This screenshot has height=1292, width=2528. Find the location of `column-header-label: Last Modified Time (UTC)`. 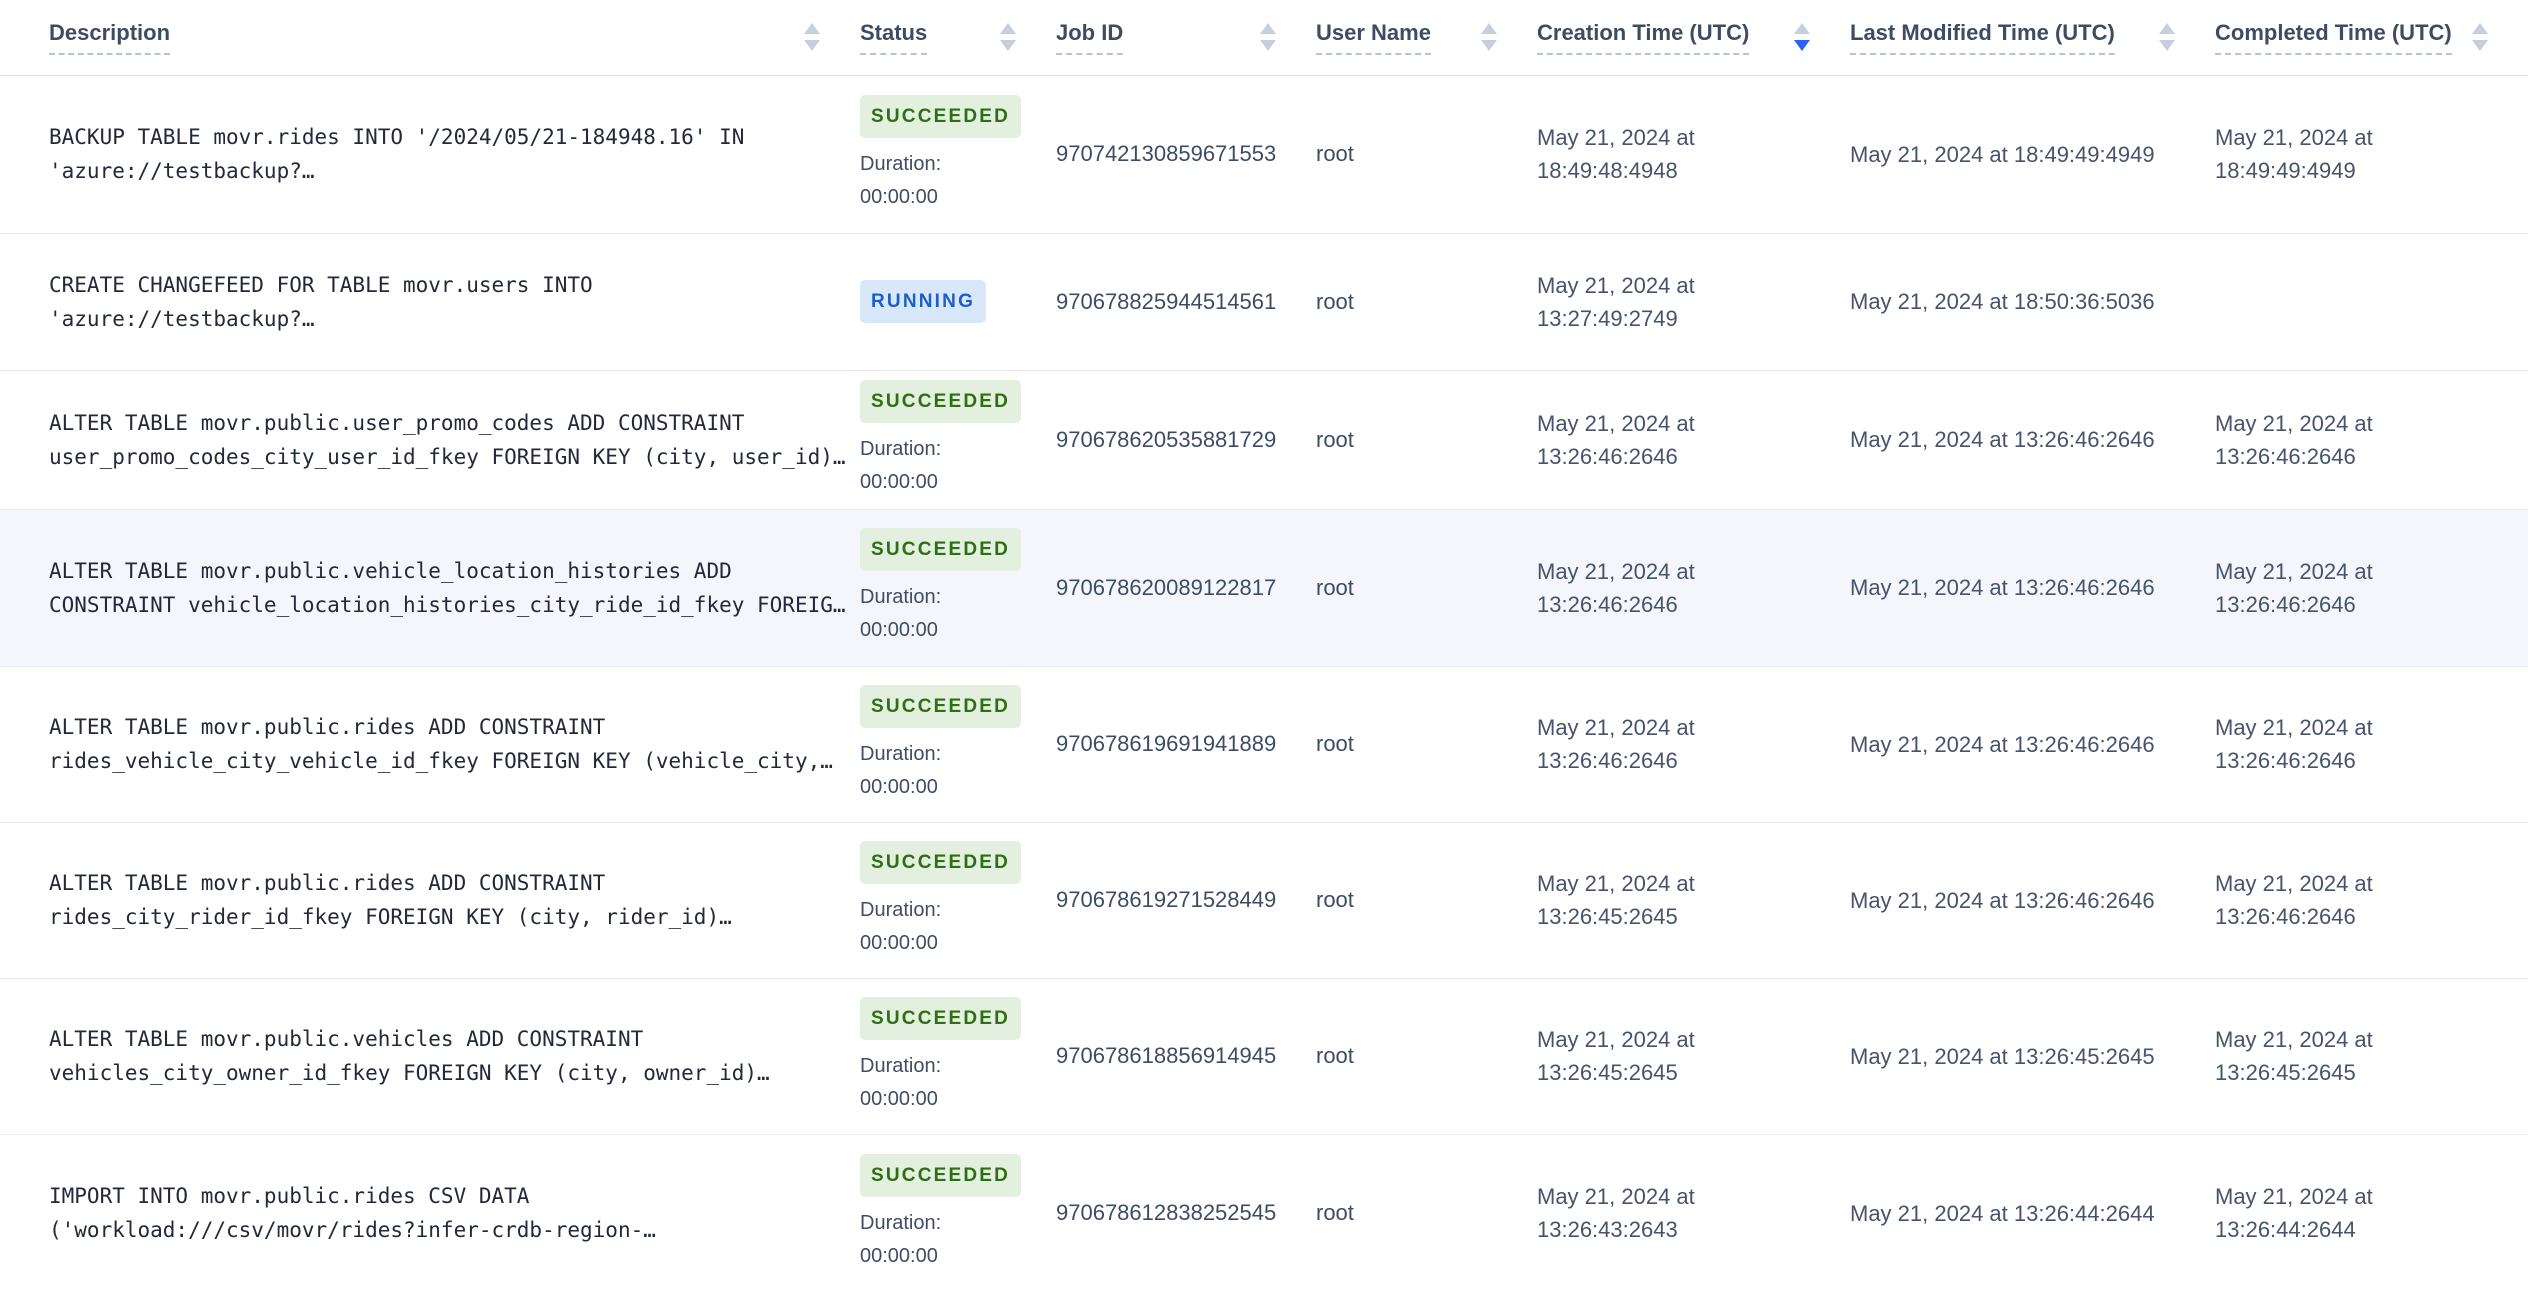

column-header-label: Last Modified Time (UTC) is located at coordinates (1982, 37).